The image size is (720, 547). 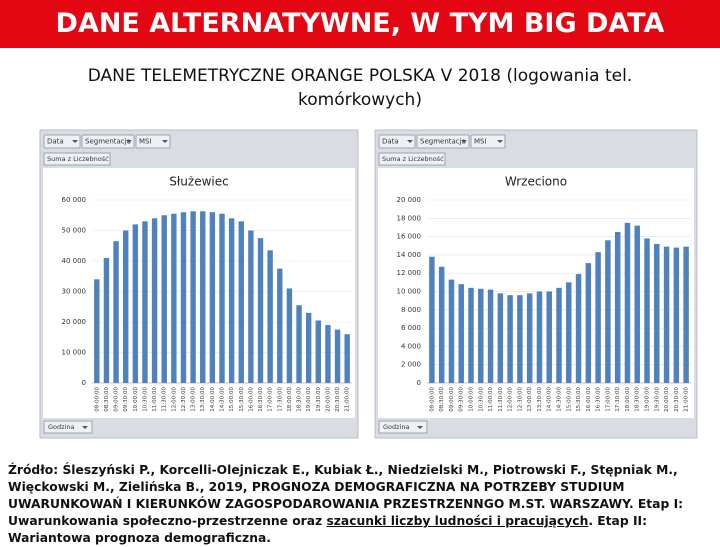 What do you see at coordinates (194, 399) in the screenshot?
I see `x-tick-label: 13:00:00` at bounding box center [194, 399].